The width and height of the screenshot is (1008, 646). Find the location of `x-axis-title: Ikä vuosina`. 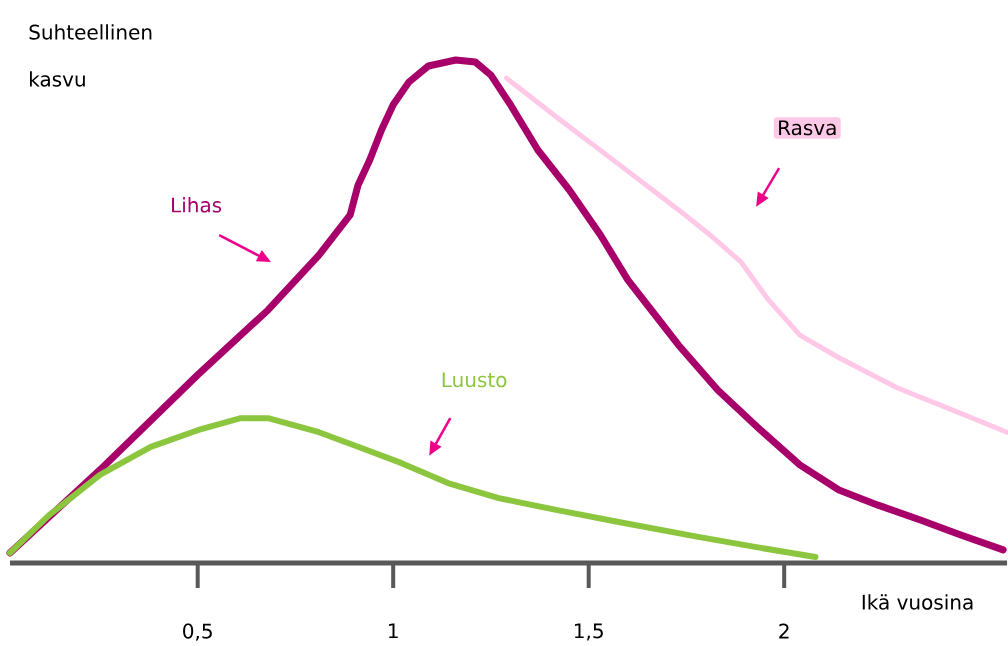

x-axis-title: Ikä vuosina is located at coordinates (917, 602).